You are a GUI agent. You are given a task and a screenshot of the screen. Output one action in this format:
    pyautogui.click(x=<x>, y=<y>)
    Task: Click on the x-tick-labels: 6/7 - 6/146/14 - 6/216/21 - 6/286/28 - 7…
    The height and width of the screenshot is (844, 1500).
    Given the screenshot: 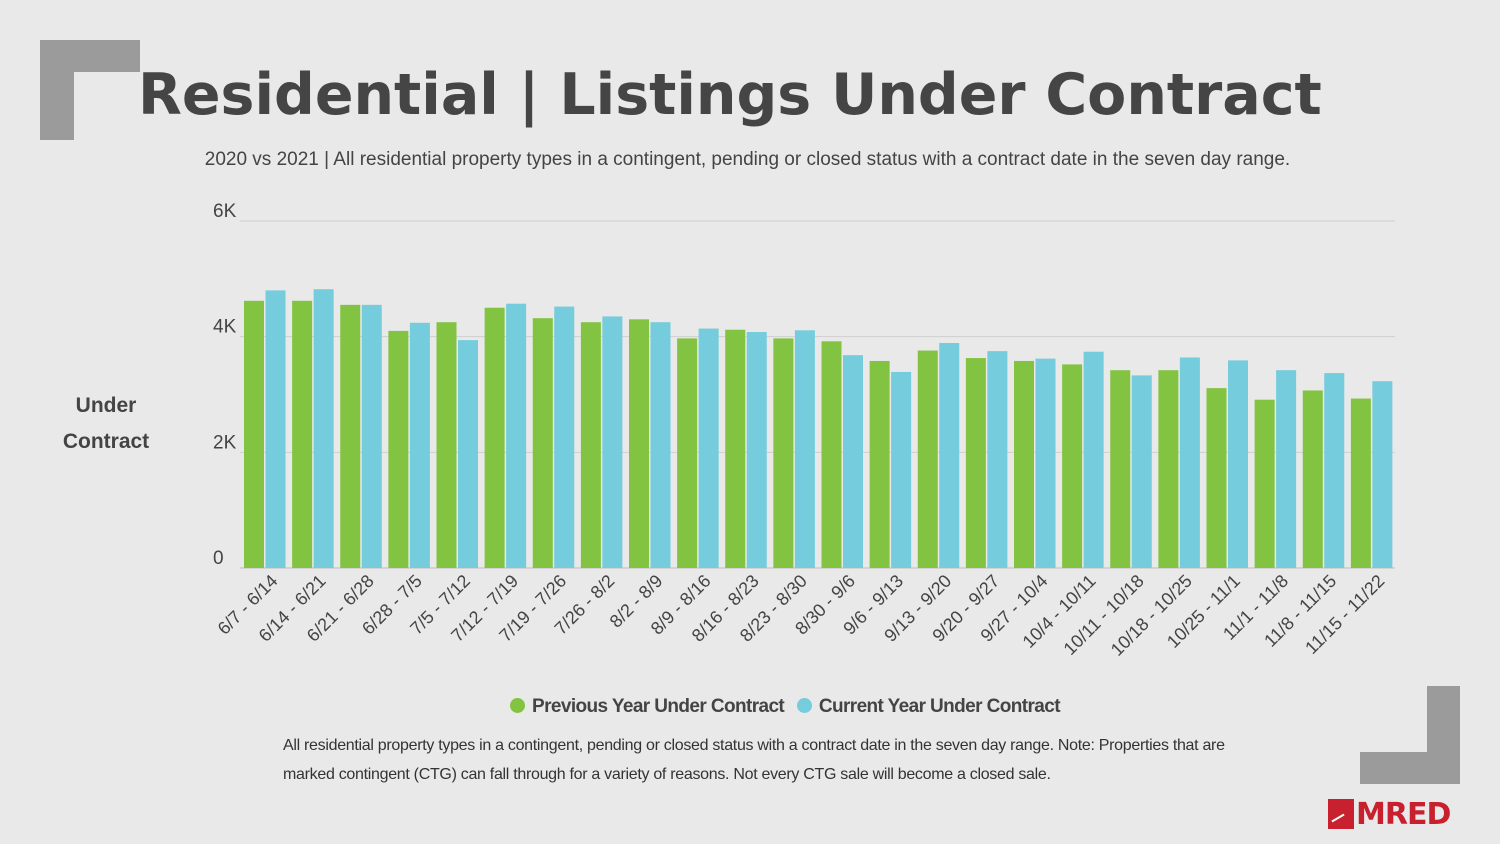 What is the action you would take?
    pyautogui.click(x=801, y=615)
    